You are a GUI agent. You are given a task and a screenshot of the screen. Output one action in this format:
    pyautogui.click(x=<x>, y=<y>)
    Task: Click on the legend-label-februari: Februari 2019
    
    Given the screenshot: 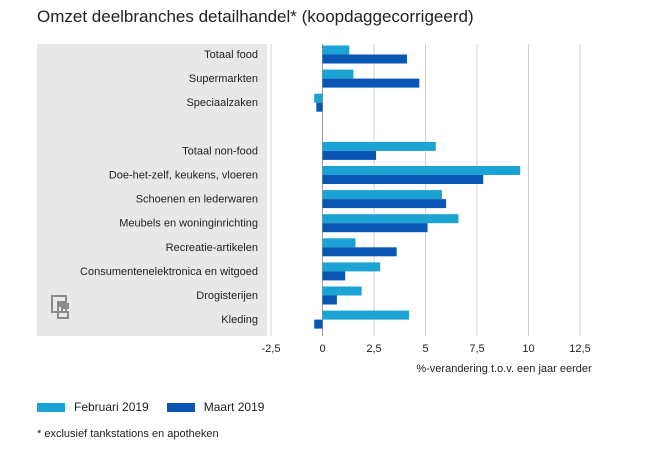 What is the action you would take?
    pyautogui.click(x=111, y=407)
    